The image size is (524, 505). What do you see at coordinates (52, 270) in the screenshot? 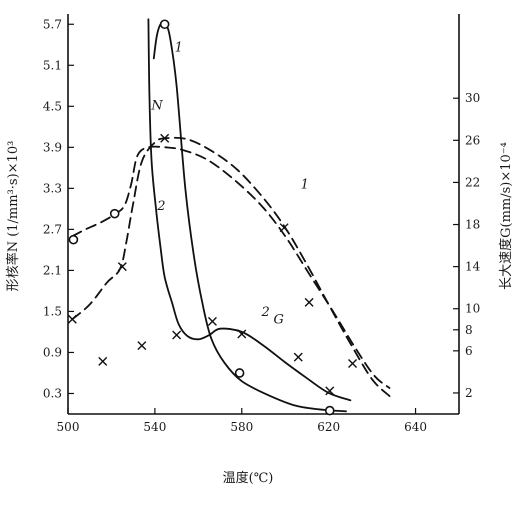
I see `y-left-tick-label: 2.1` at bounding box center [52, 270].